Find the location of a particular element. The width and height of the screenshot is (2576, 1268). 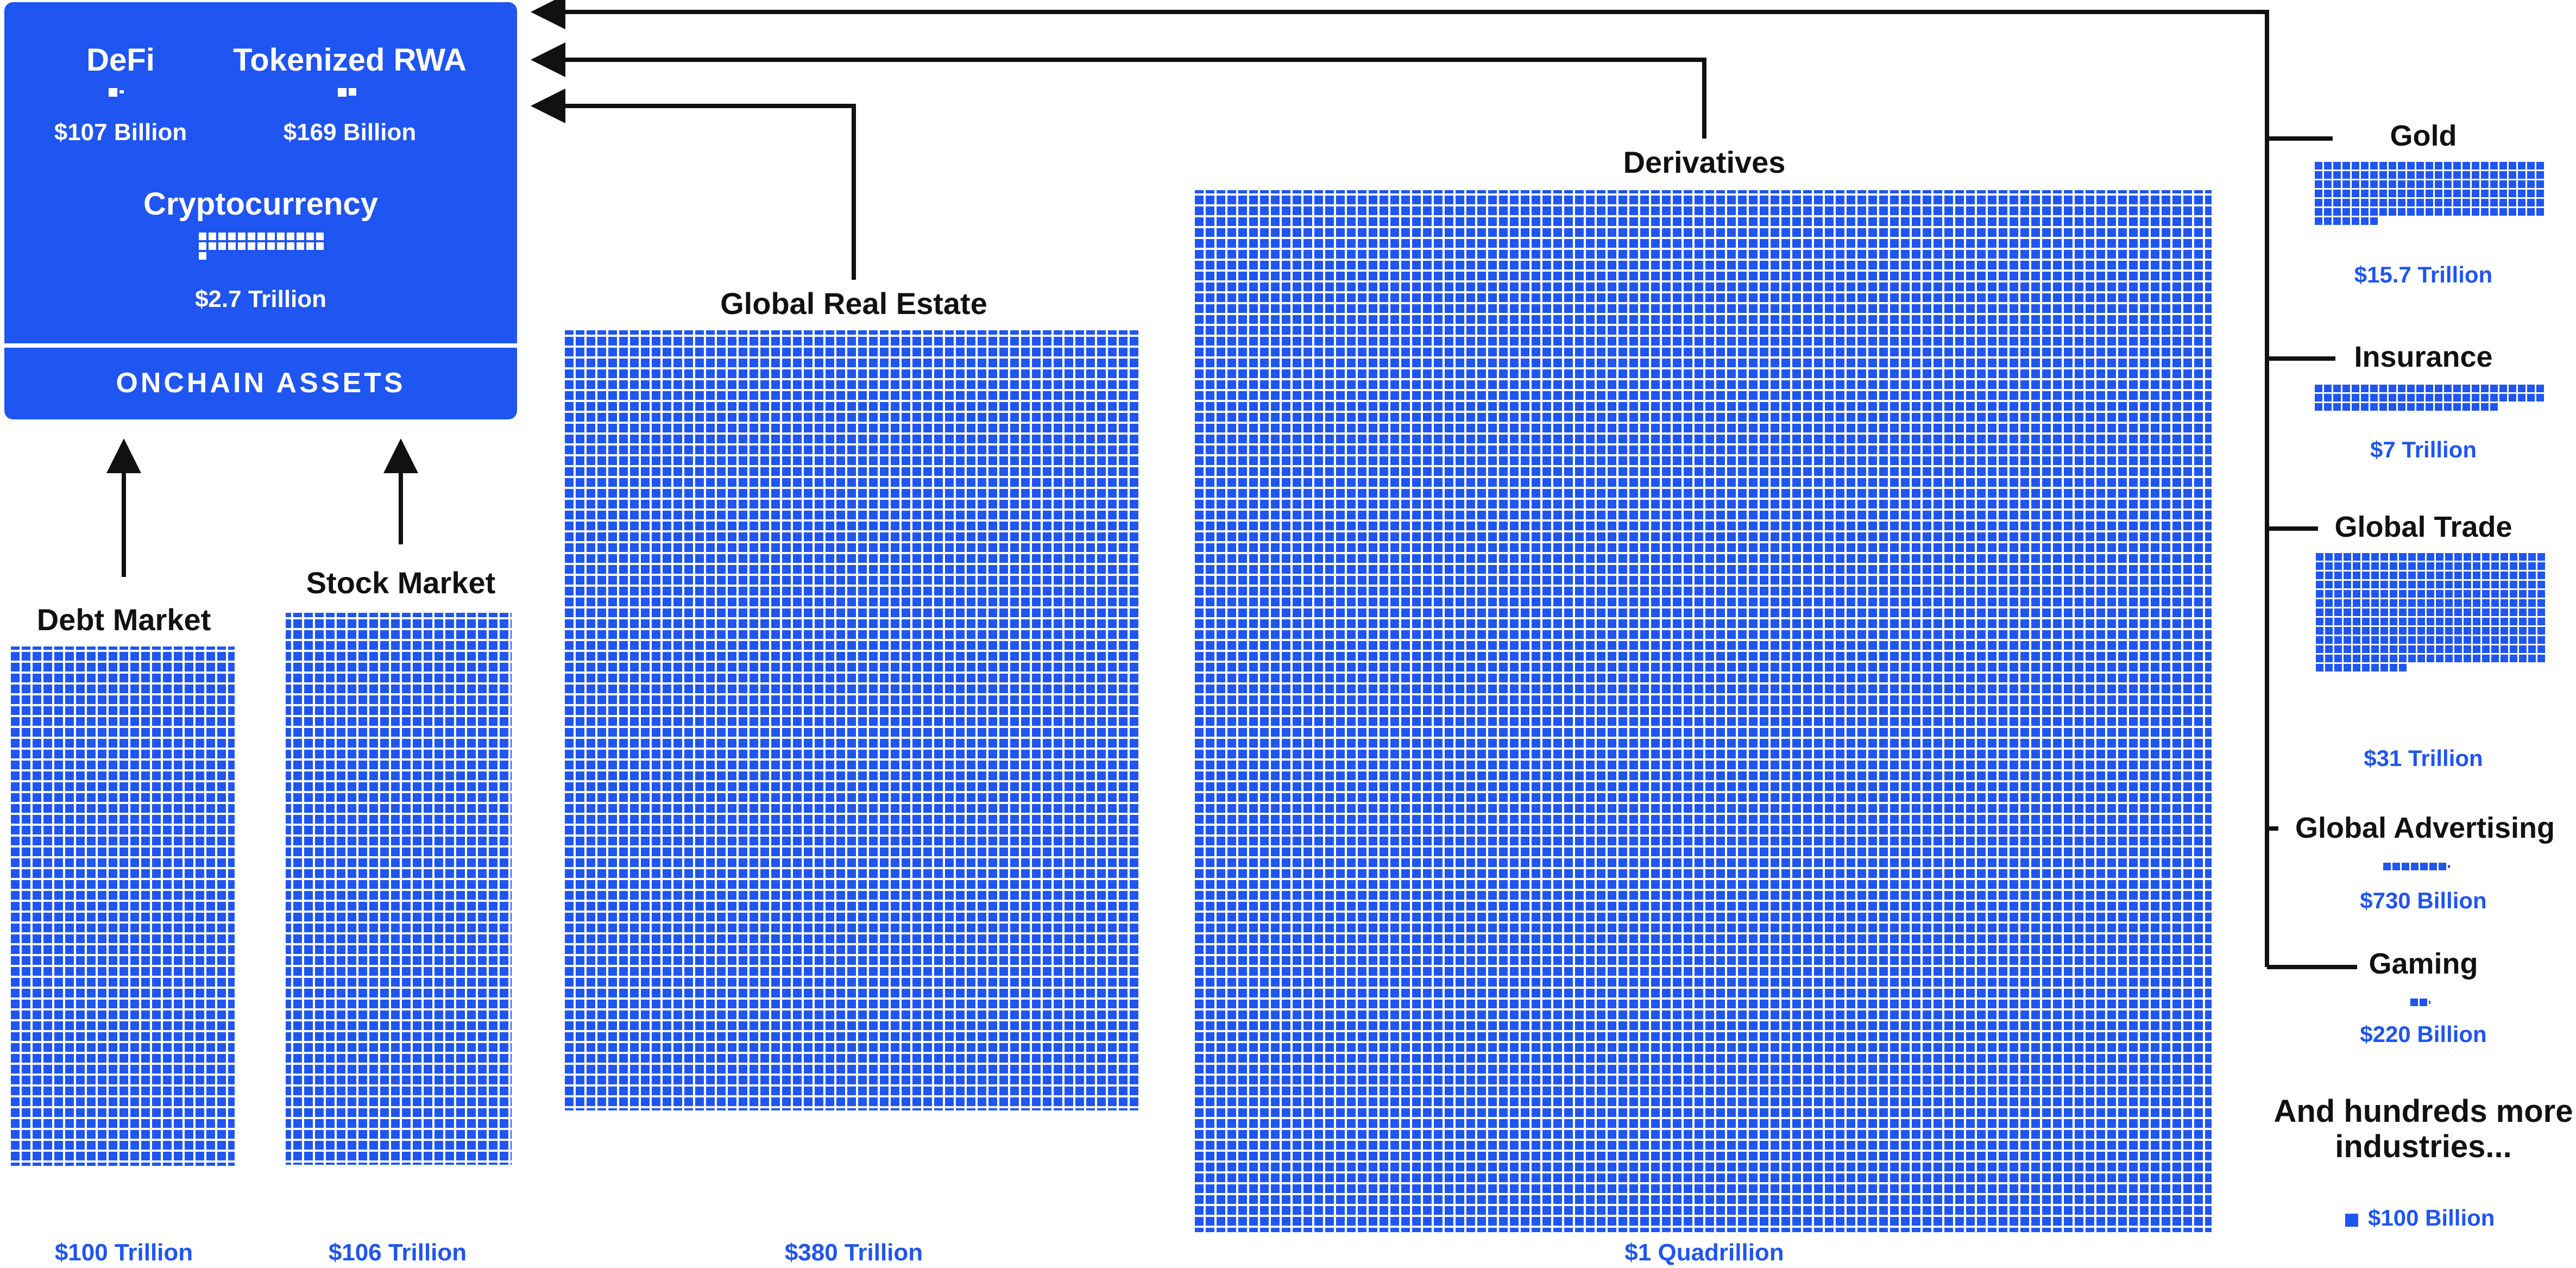

cryptocurrency-cells is located at coordinates (262, 246).